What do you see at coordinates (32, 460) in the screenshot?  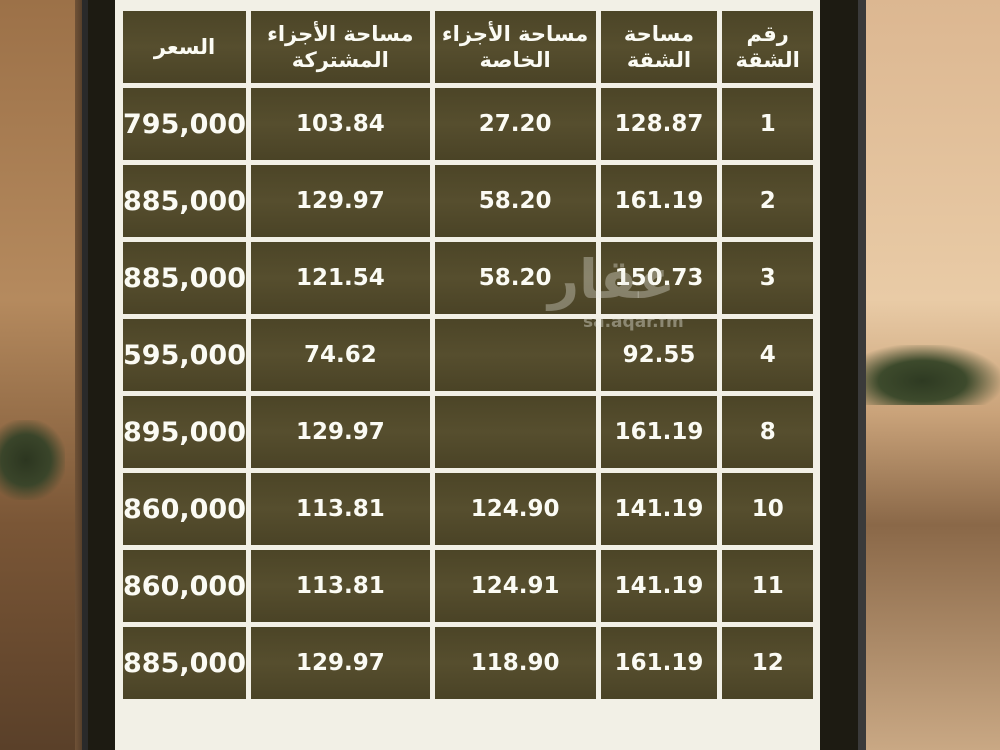 I see `planter-left` at bounding box center [32, 460].